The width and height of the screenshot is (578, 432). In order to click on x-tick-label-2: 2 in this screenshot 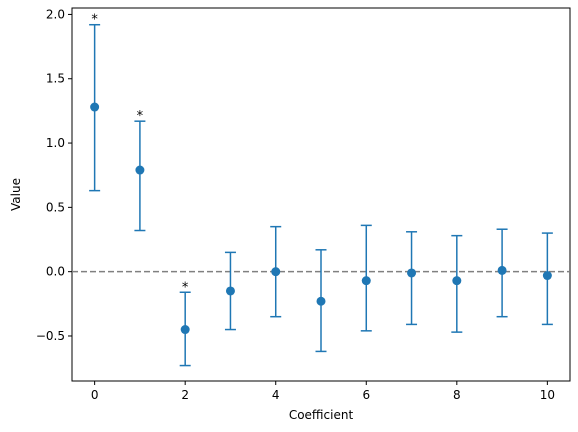, I will do `click(185, 395)`.